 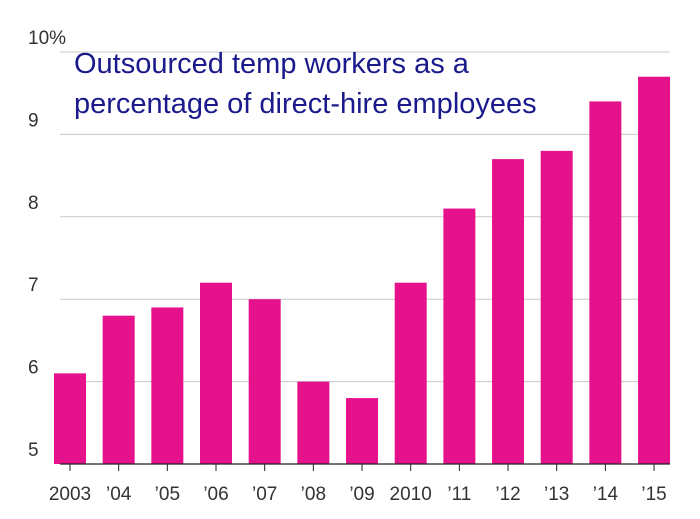 I want to click on x-tick-label: ’12, so click(x=507, y=494).